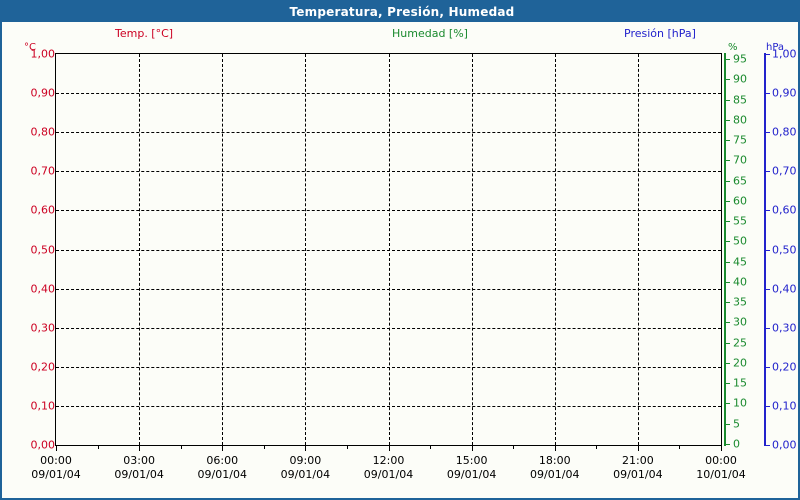  Describe the element at coordinates (784, 249) in the screenshot. I see `blue-axis-tick-label: 0,50` at that location.